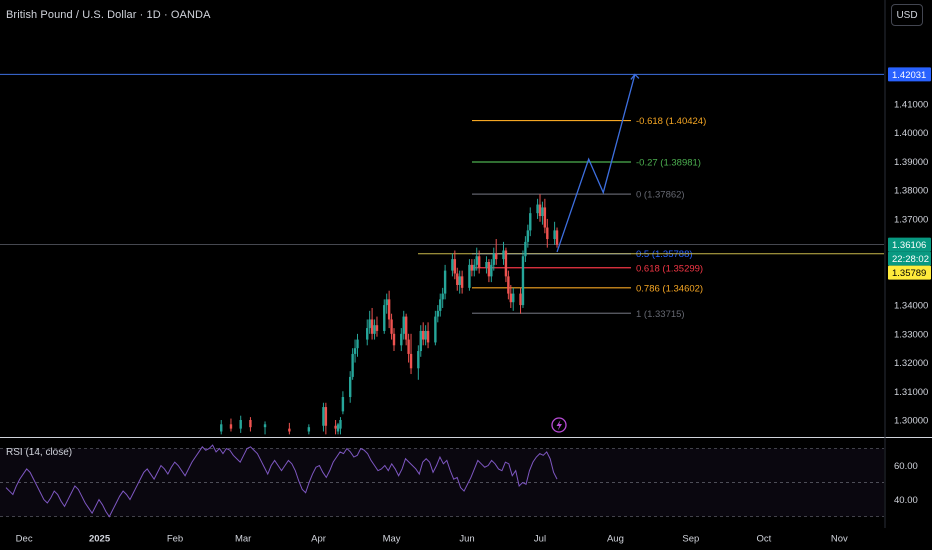 This screenshot has width=932, height=550. What do you see at coordinates (392, 539) in the screenshot?
I see `date-tick-label: May` at bounding box center [392, 539].